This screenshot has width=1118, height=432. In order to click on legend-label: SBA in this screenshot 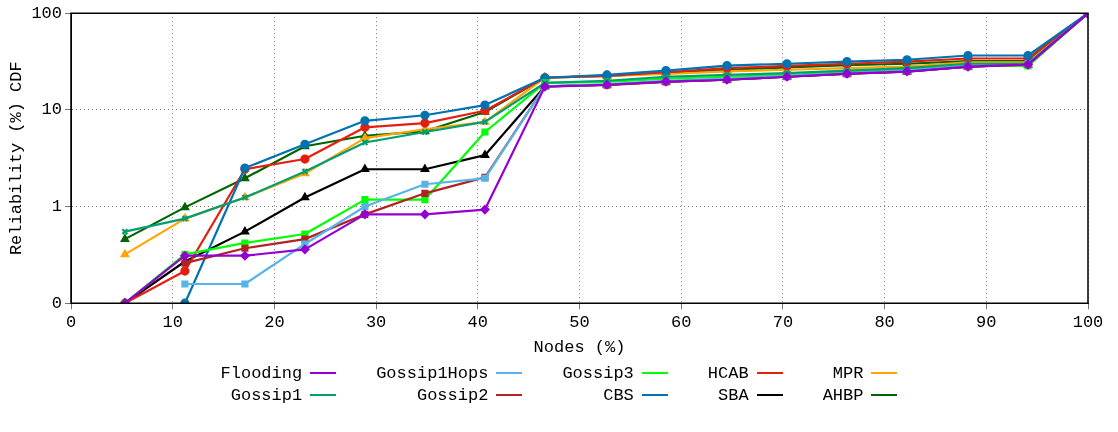, I will do `click(733, 395)`.